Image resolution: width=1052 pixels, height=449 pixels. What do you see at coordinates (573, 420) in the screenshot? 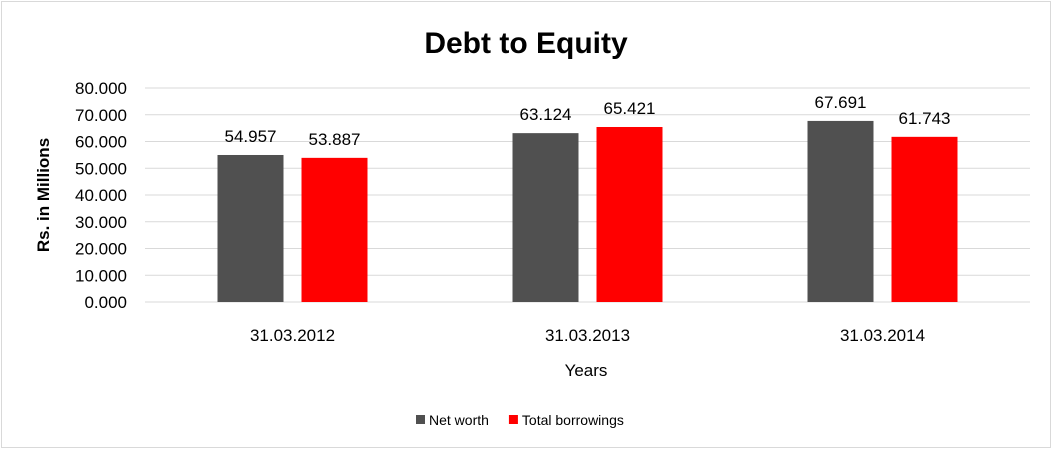
I see `legend-label: Total borrowings` at bounding box center [573, 420].